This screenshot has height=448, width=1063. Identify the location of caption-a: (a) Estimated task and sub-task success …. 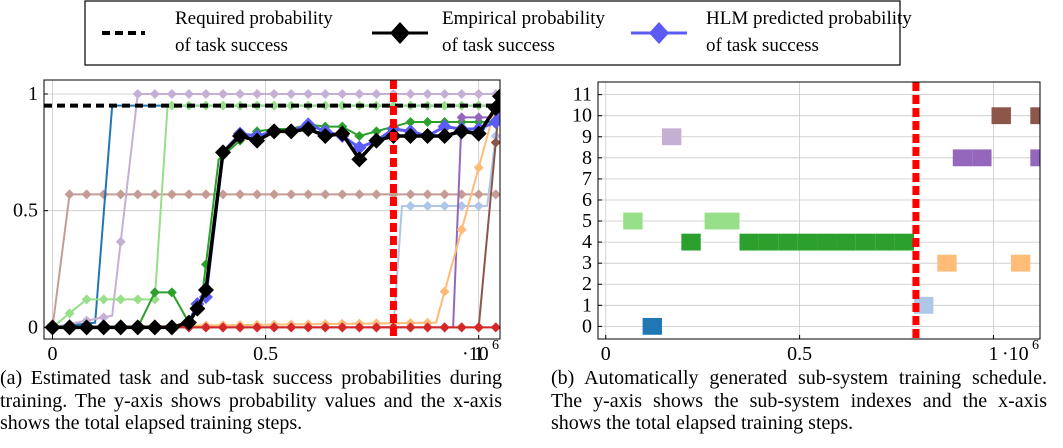
(251, 400).